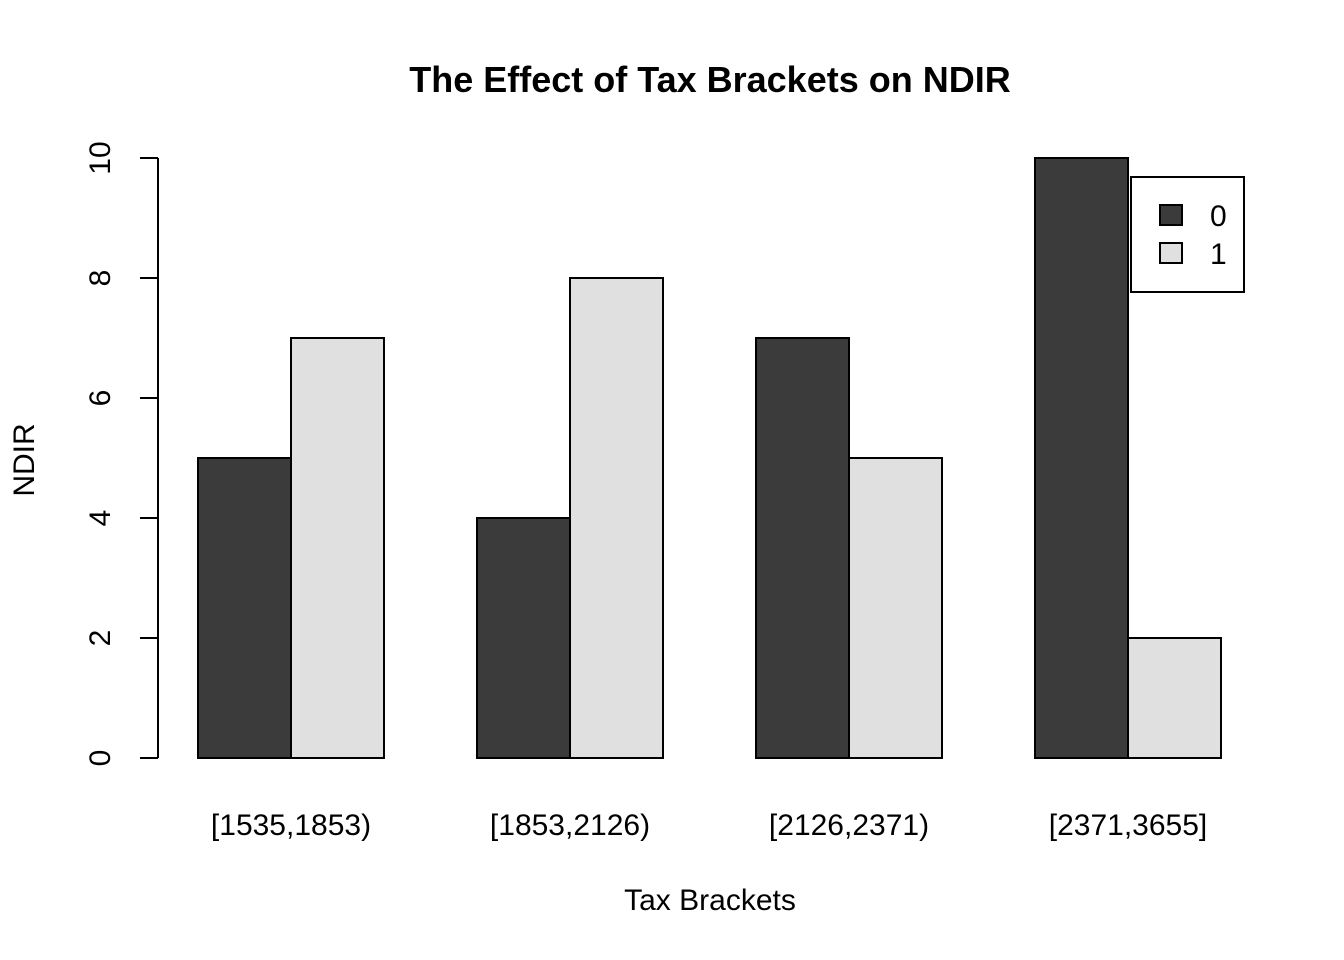  Describe the element at coordinates (616, 518) in the screenshot. I see `bar-[1853,2126)-series-1` at that location.